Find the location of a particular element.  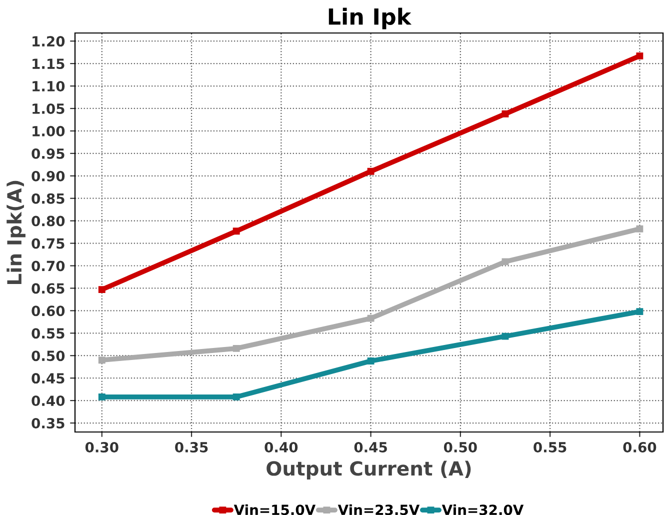

y-tick-label: 1.20 is located at coordinates (48, 41).